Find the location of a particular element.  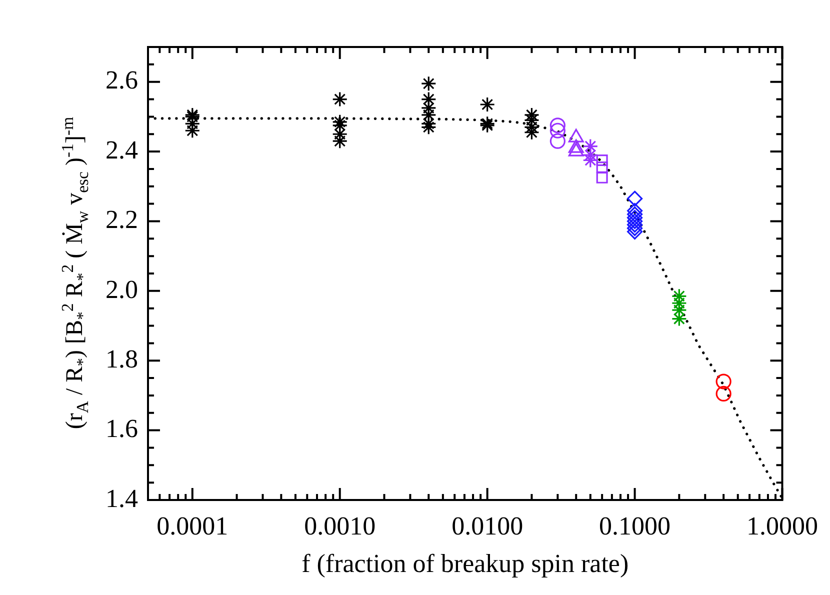

x-tick-label: 0.0100 is located at coordinates (488, 525).